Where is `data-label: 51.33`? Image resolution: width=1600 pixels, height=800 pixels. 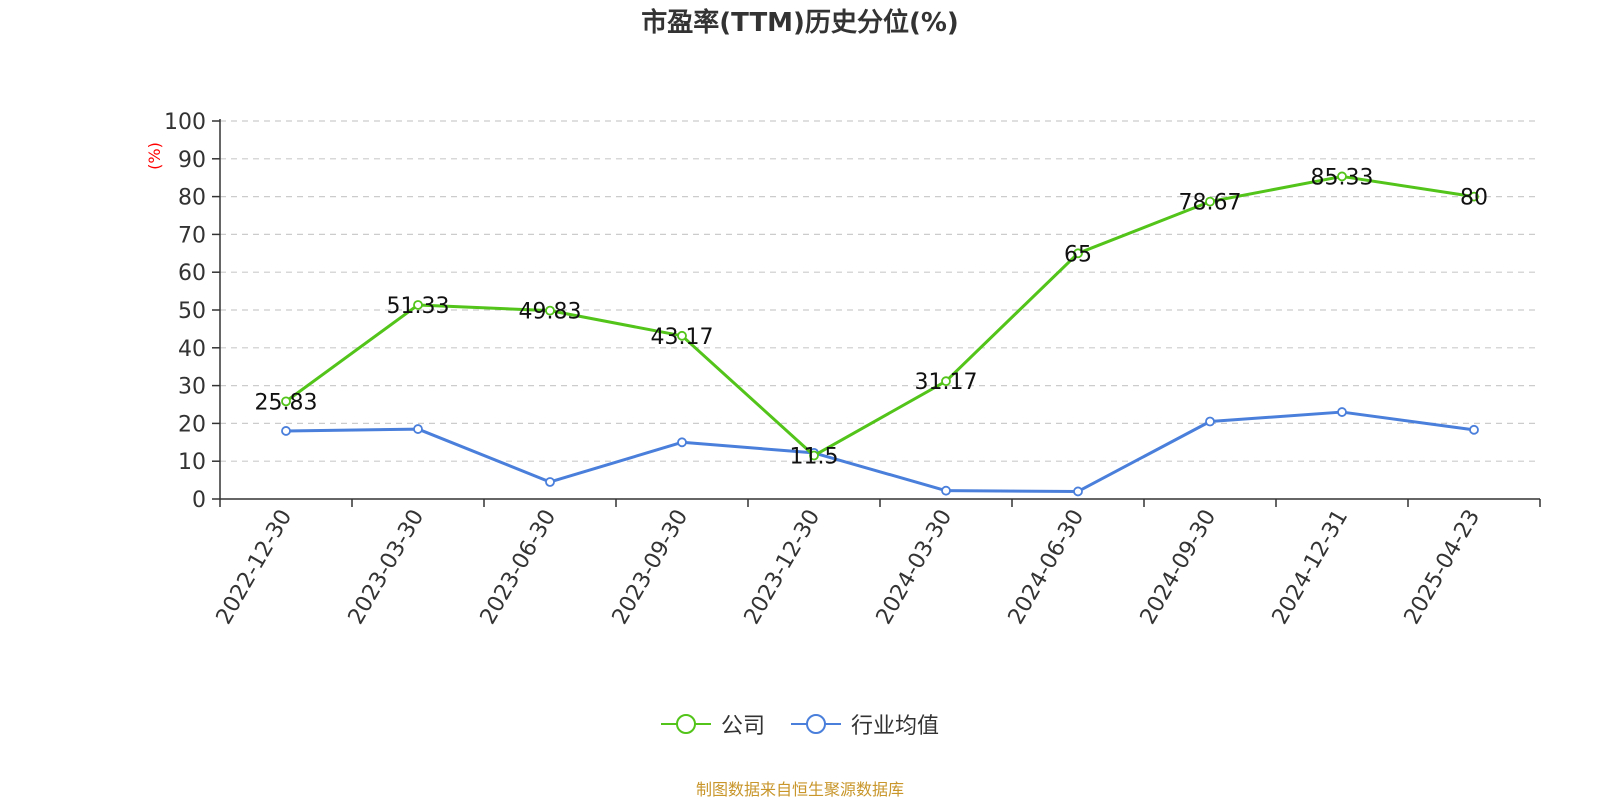 data-label: 51.33 is located at coordinates (418, 306).